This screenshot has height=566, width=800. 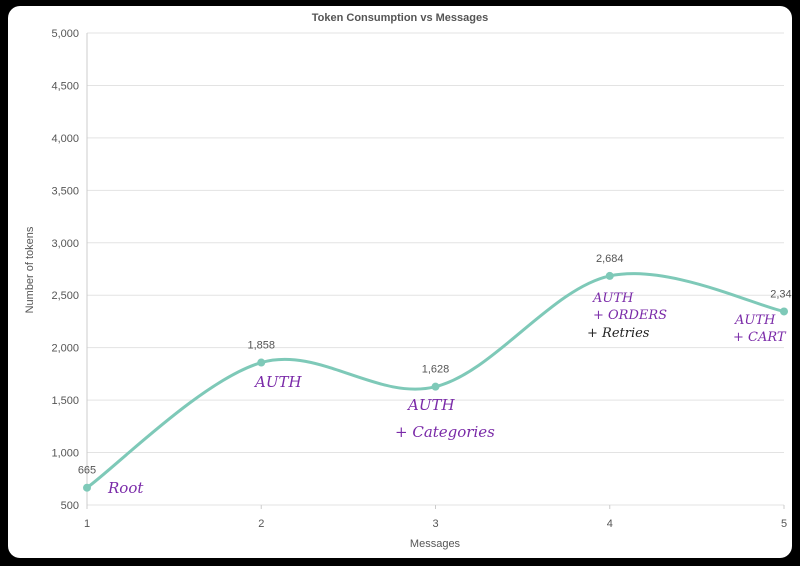 I want to click on x-tick-label: 3, so click(x=435, y=524).